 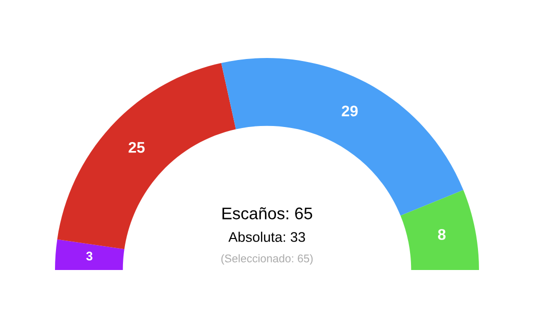 I want to click on text: (Seleccionado: 65), so click(x=267, y=259).